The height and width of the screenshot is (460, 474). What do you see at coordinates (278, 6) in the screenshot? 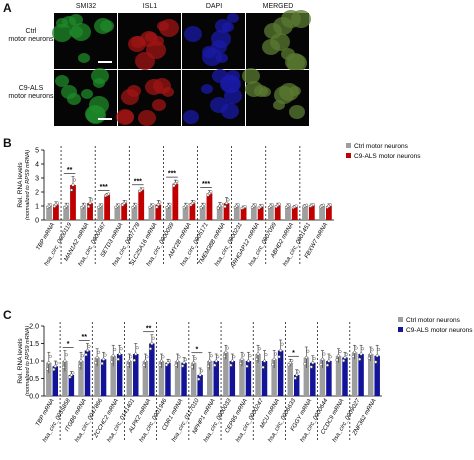
I see `column-header-merged: MERGED` at bounding box center [278, 6].